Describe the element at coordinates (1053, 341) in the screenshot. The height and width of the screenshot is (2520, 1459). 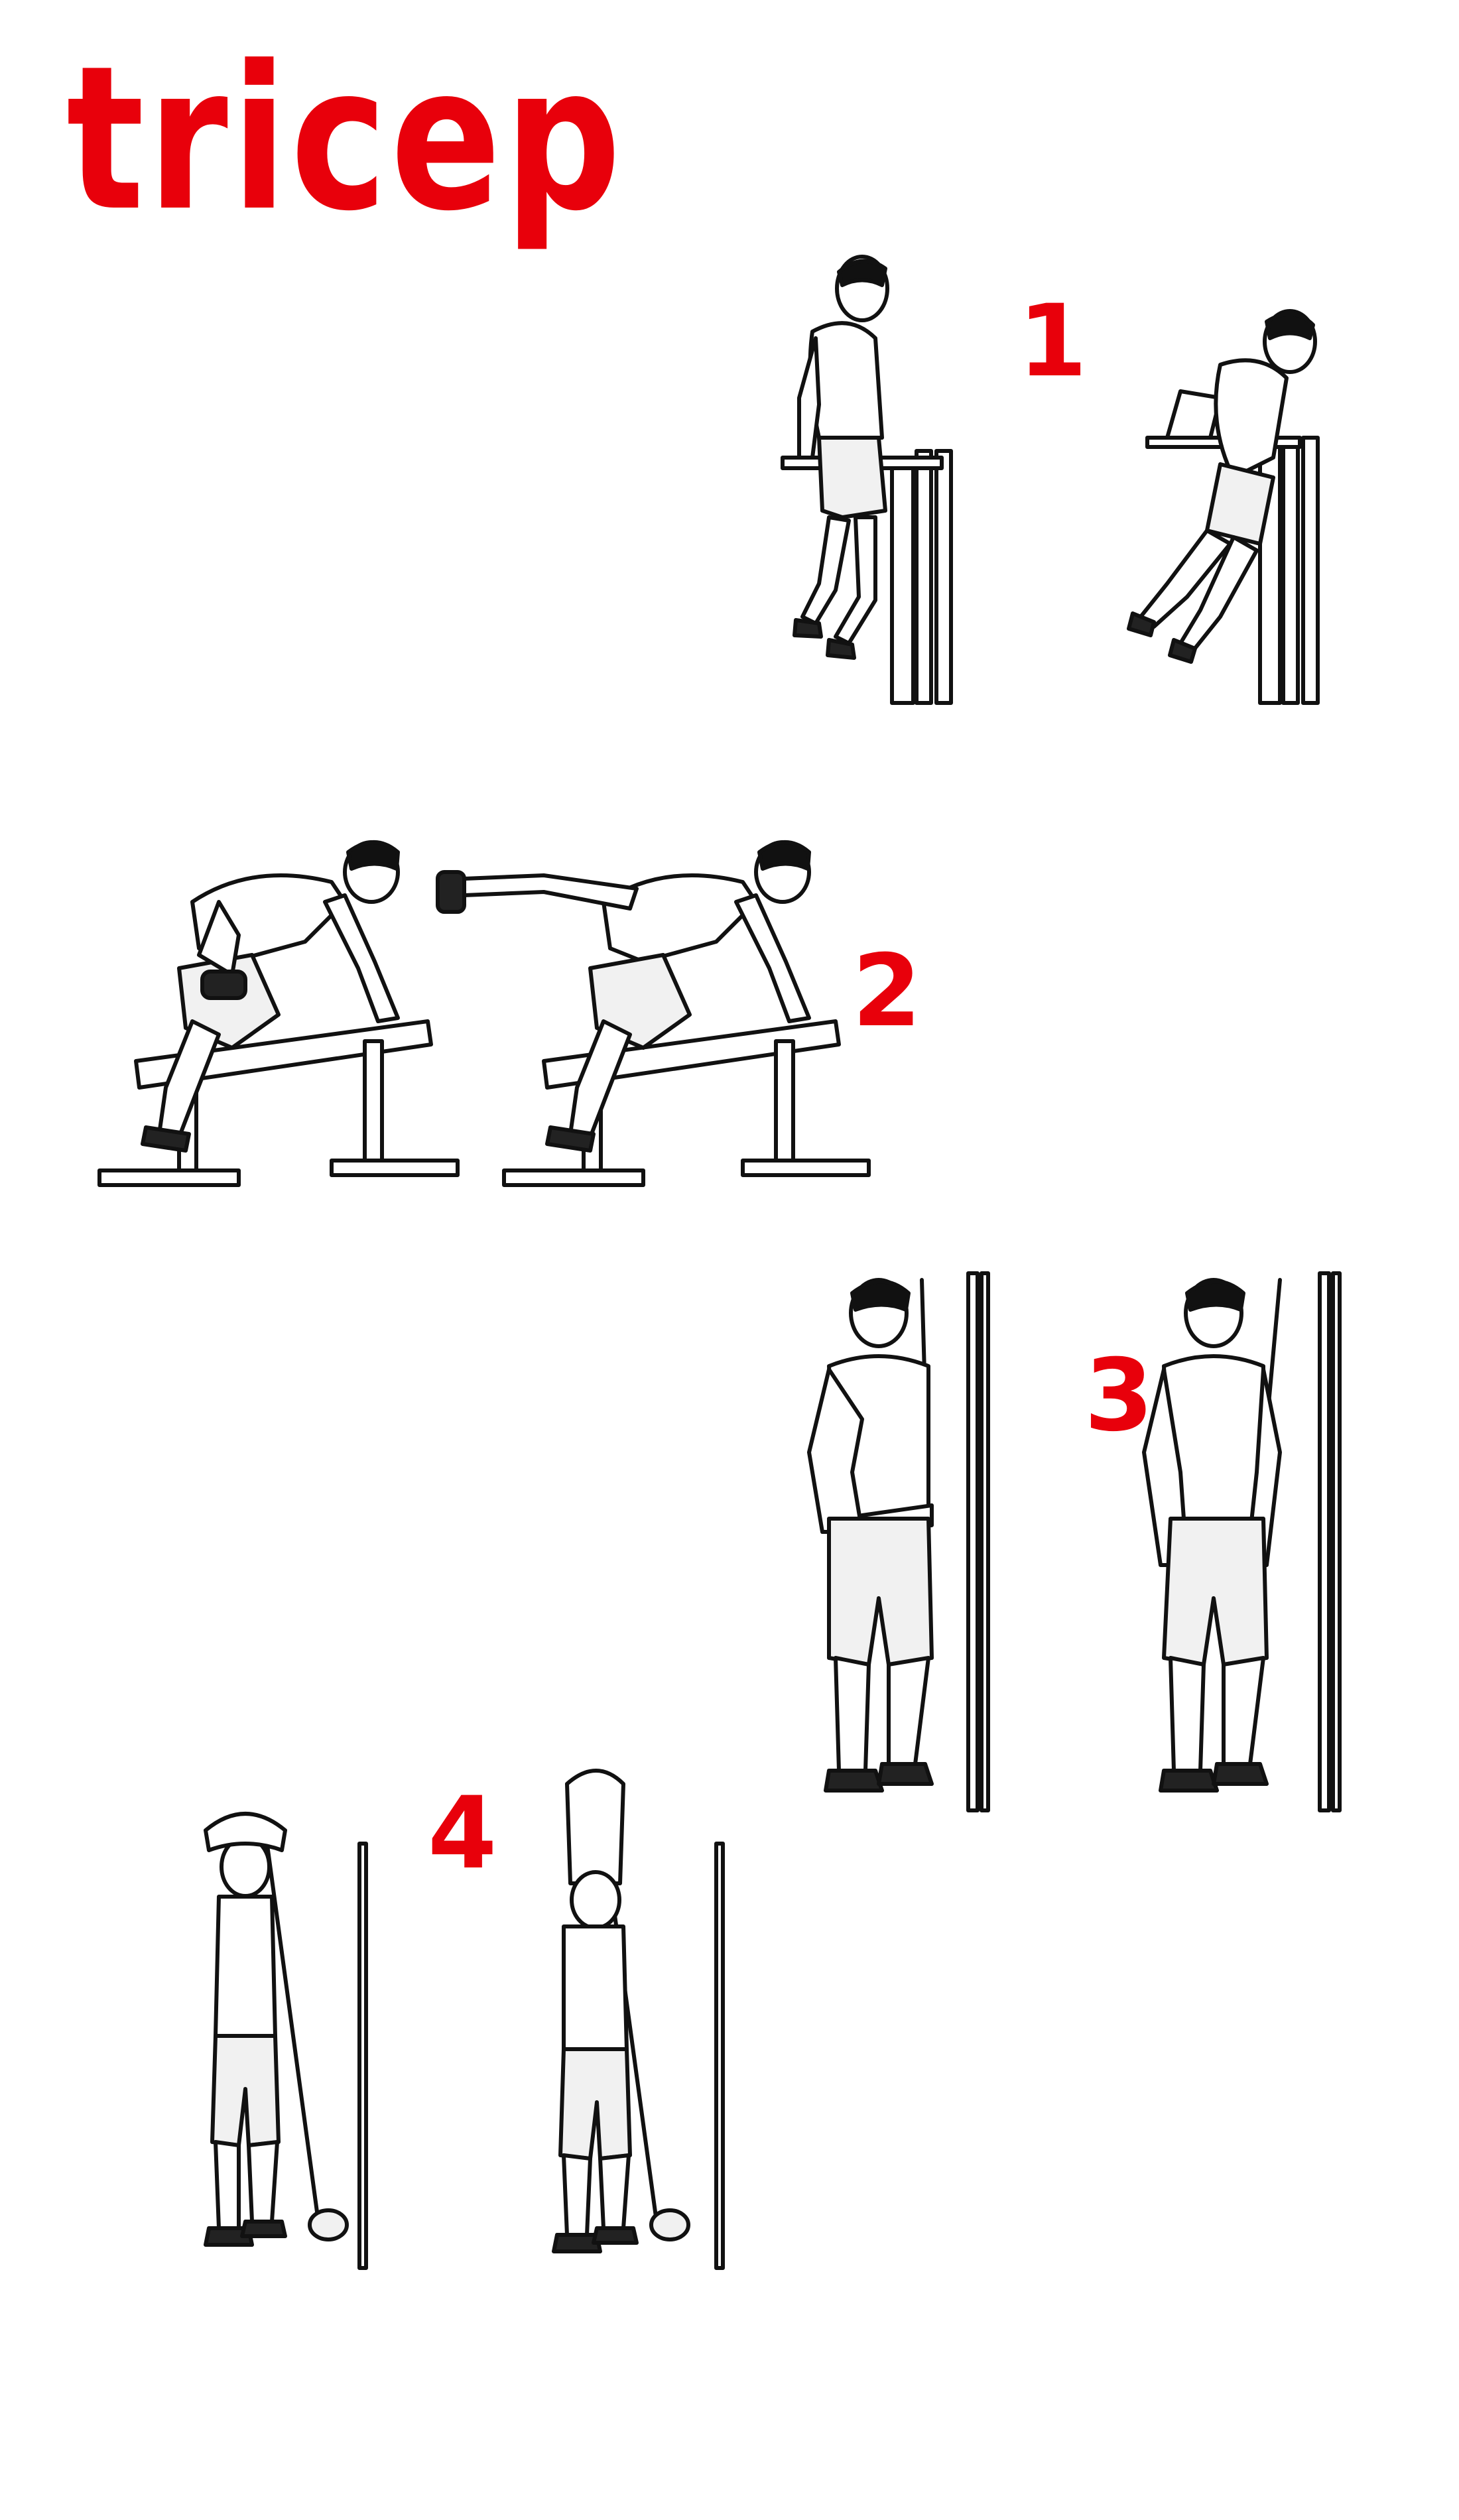
I see `exercise-number-1: 1` at that location.